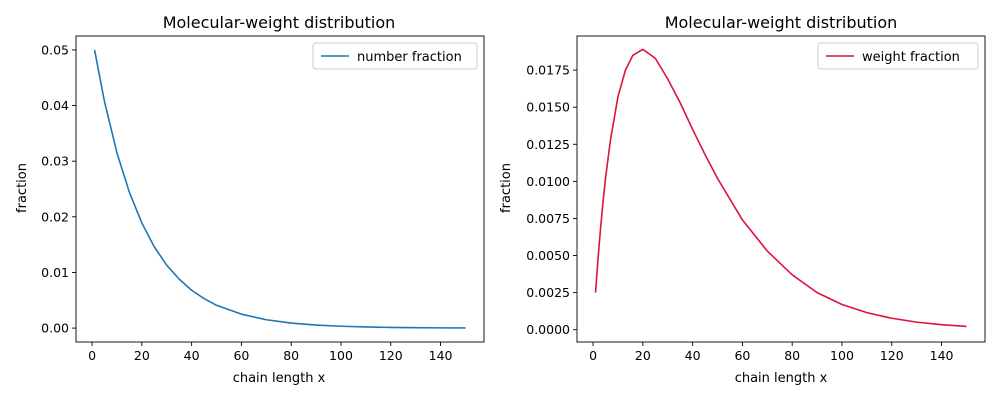 The width and height of the screenshot is (1000, 400). What do you see at coordinates (55, 272) in the screenshot?
I see `y-tick-label: 0.01` at bounding box center [55, 272].